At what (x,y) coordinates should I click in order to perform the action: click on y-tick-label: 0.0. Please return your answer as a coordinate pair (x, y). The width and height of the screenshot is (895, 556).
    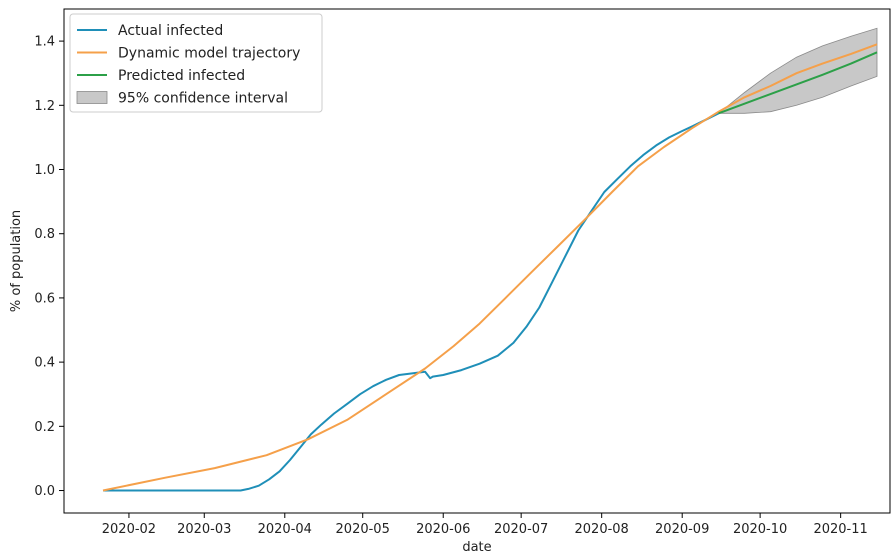
    Looking at the image, I should click on (44, 491).